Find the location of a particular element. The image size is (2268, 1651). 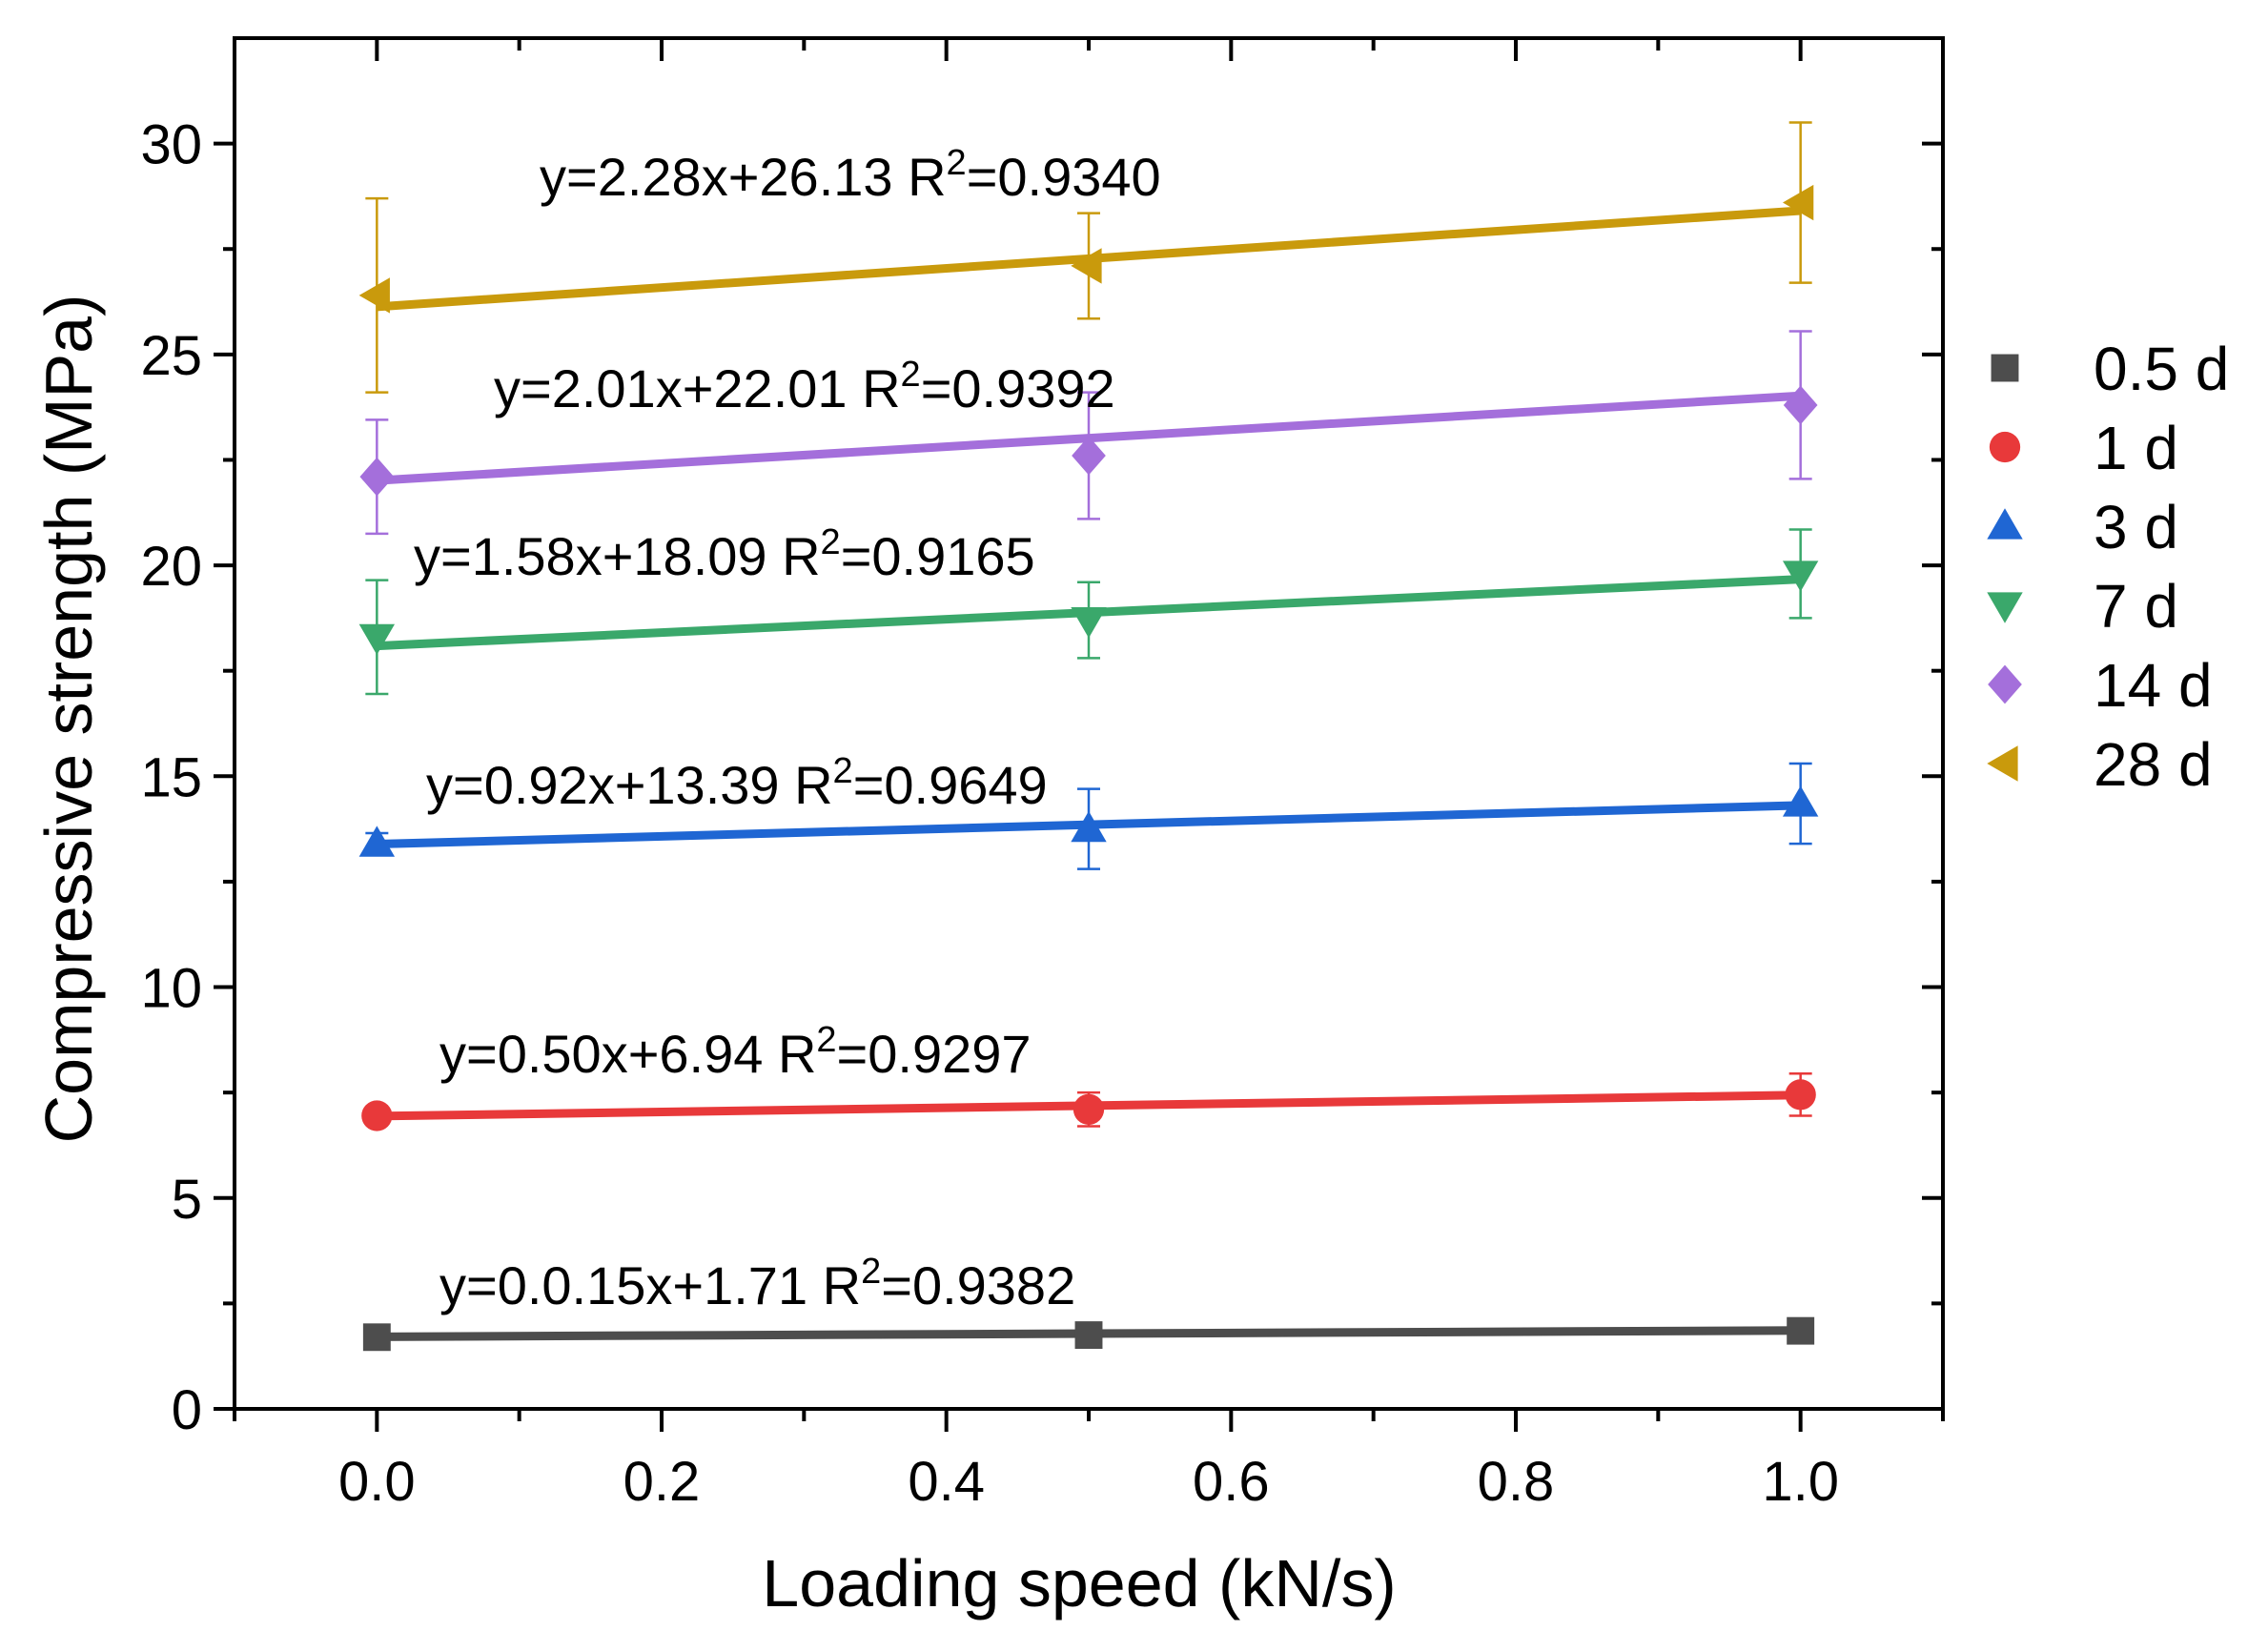

regression-equation: y=0.50x+6.94 R2=0.9297 is located at coordinates (735, 1052).